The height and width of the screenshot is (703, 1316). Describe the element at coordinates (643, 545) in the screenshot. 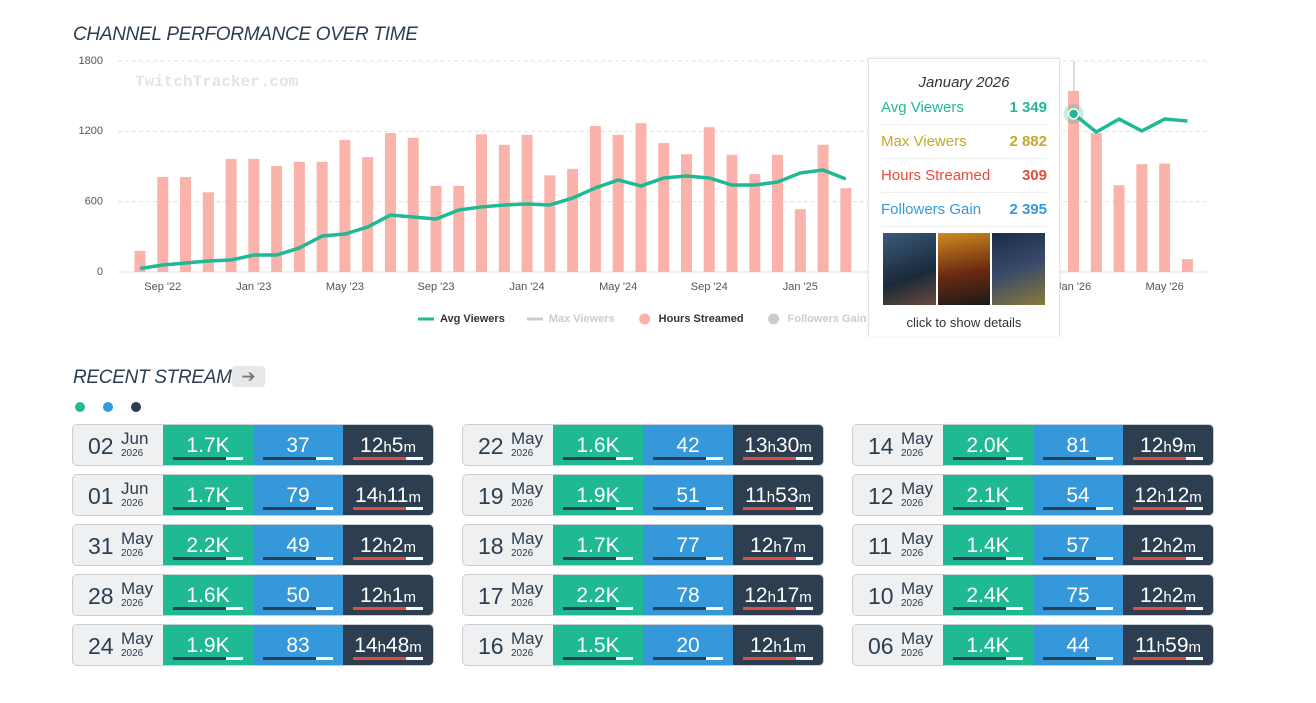

I see `stream-card: 18 May 2026 1.7K 77 12h7m` at that location.